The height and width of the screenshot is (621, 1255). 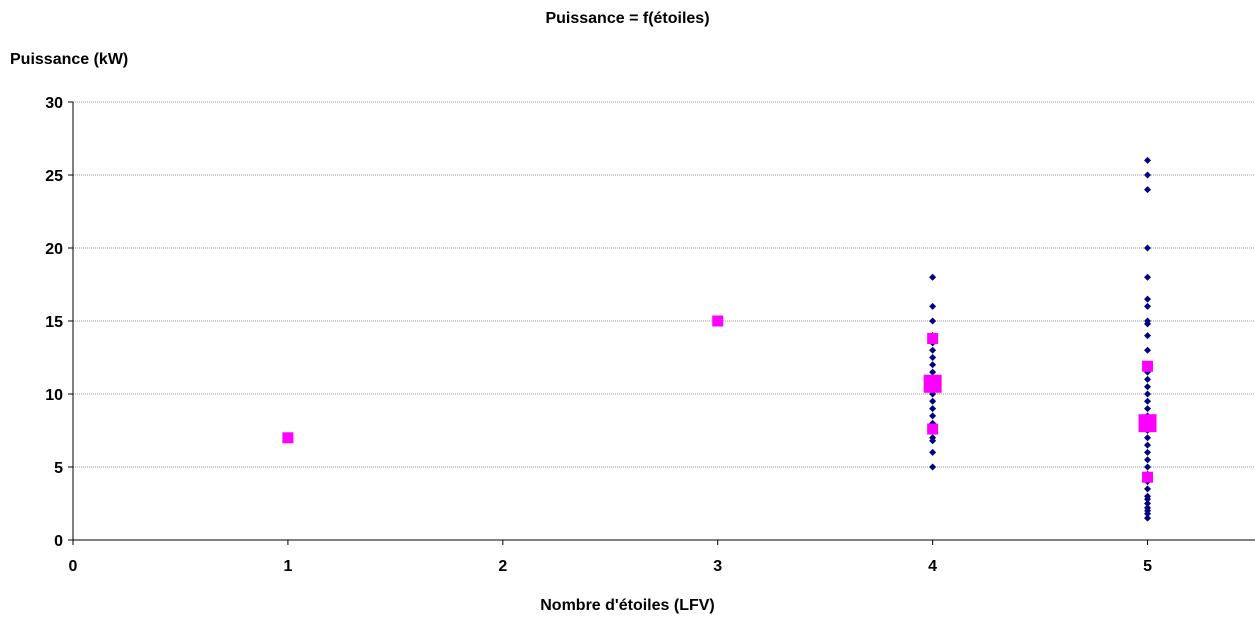 What do you see at coordinates (502, 566) in the screenshot?
I see `x-tick-label: 2` at bounding box center [502, 566].